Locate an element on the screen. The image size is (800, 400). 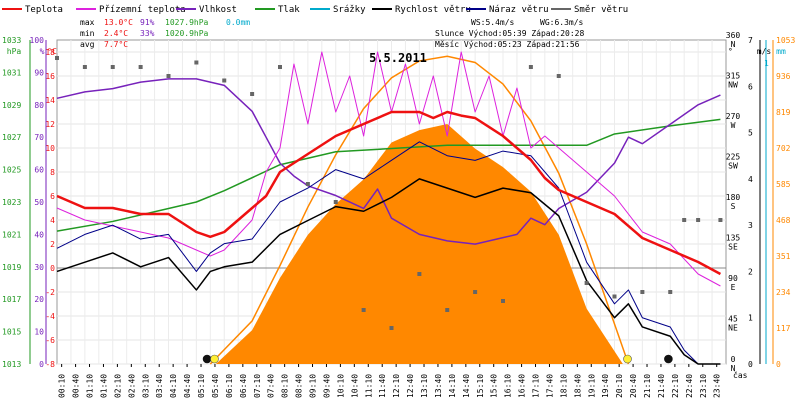
hpa-tick-label: 1013 is located at coordinates (11, 364).